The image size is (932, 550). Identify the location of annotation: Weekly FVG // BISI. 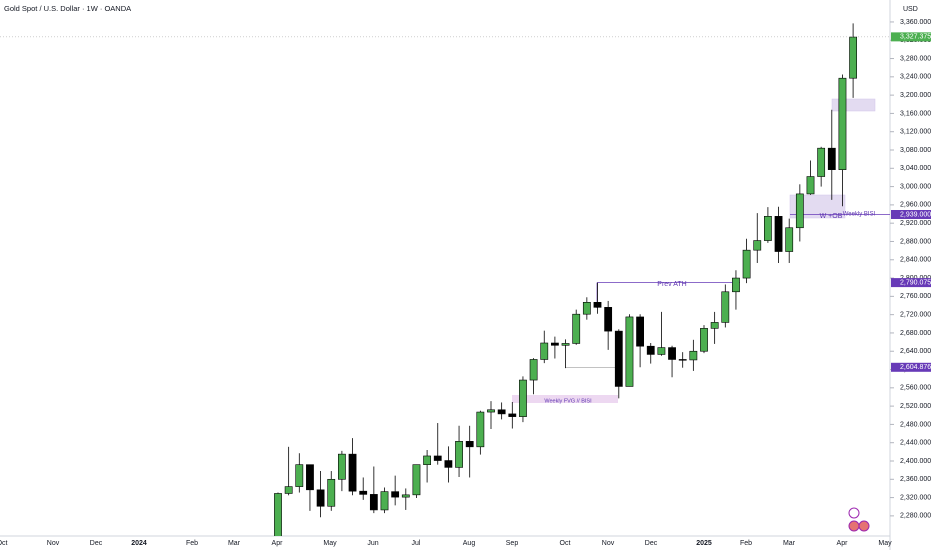
(568, 401).